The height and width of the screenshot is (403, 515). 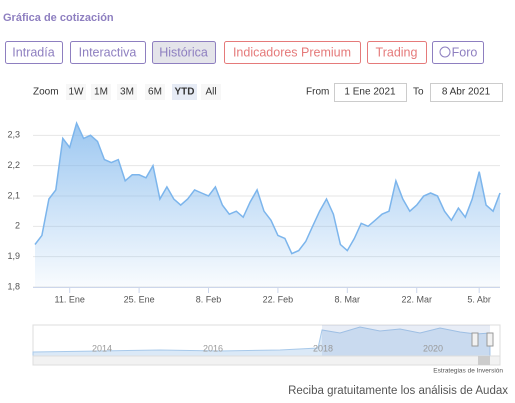 What do you see at coordinates (17, 226) in the screenshot?
I see `y-tick-label: 2` at bounding box center [17, 226].